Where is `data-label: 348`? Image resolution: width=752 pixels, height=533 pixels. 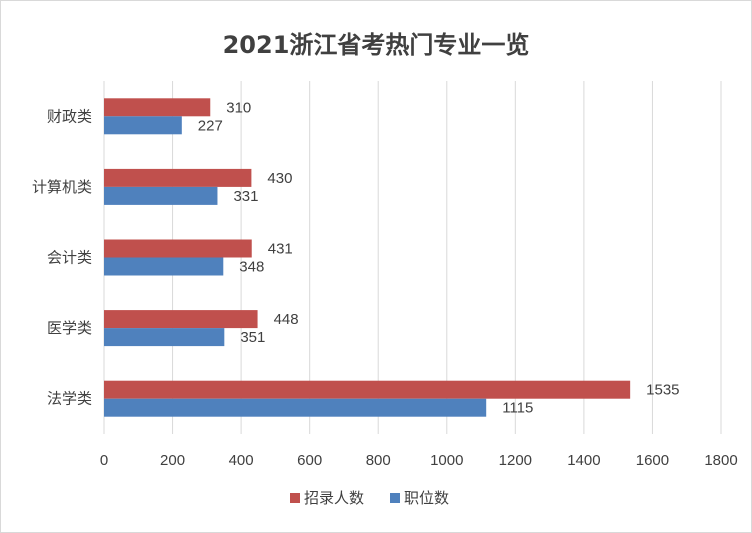 data-label: 348 is located at coordinates (251, 267).